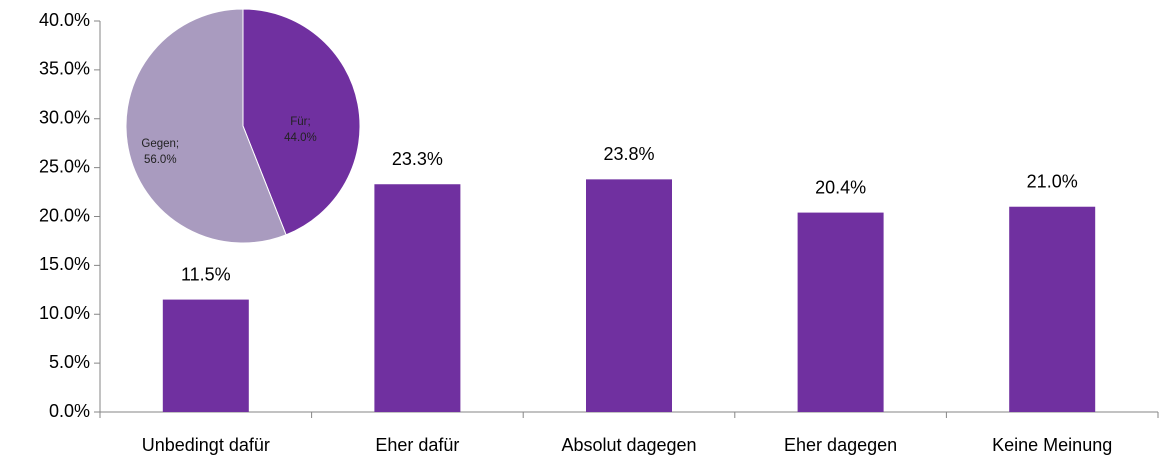 The height and width of the screenshot is (461, 1168). Describe the element at coordinates (628, 154) in the screenshot. I see `data-label: 23.8%` at that location.